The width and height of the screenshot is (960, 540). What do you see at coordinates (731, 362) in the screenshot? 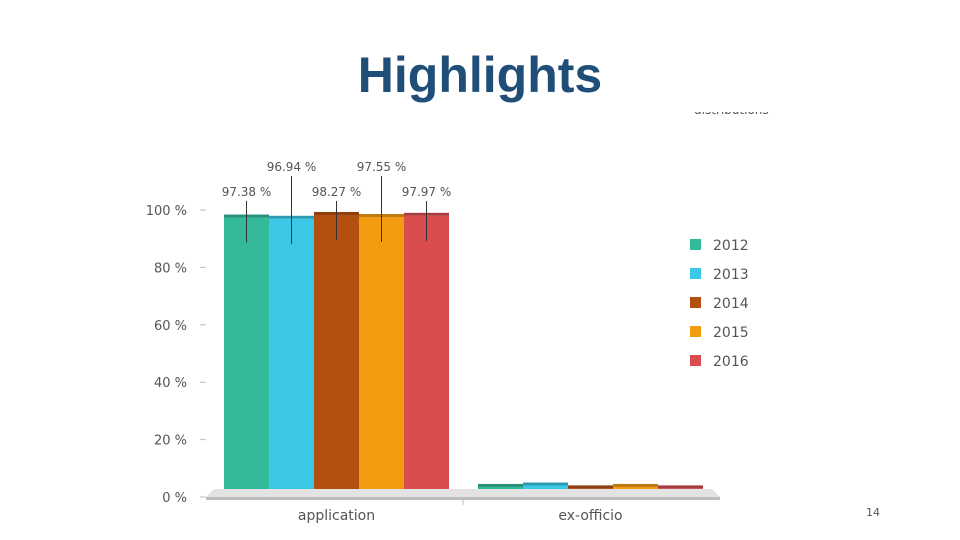
I see `legend-label: 2016` at bounding box center [731, 362].